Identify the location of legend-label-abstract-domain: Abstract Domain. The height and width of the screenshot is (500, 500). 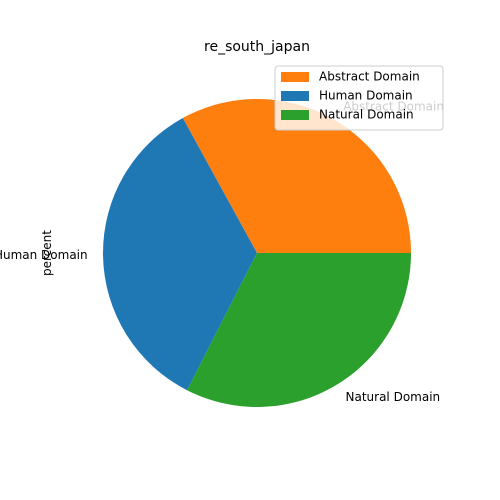
(369, 77).